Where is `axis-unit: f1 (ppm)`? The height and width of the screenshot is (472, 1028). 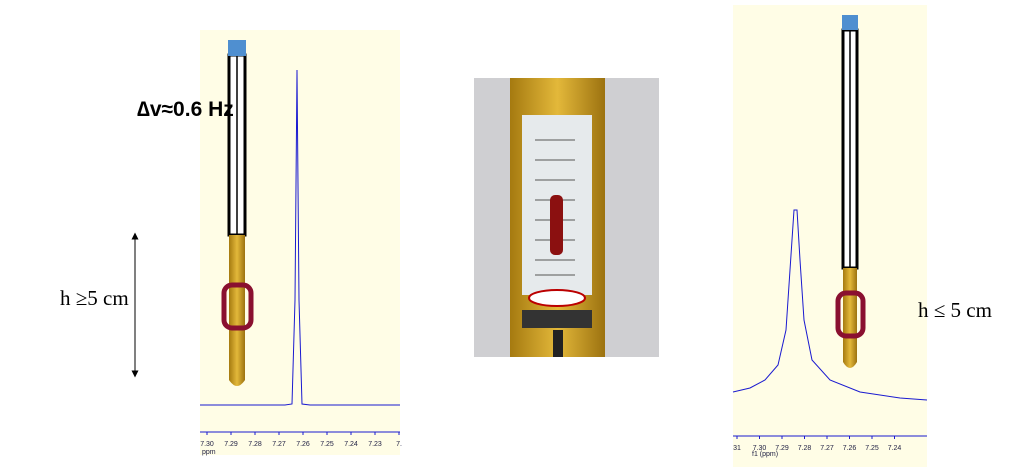 axis-unit: f1 (ppm) is located at coordinates (765, 454).